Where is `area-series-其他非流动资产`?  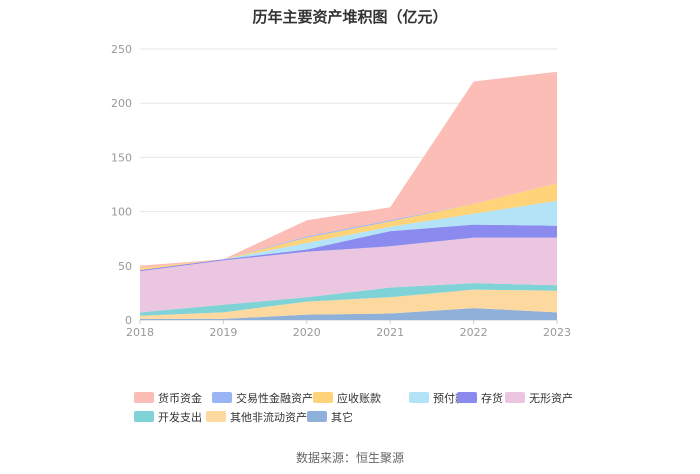 area-series-其他非流动资产 is located at coordinates (348, 304).